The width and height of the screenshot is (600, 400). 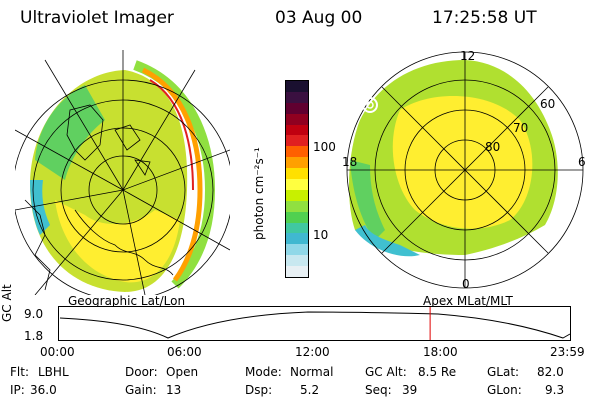 I want to click on instrument-title: Ultraviolet Imager, so click(x=97, y=18).